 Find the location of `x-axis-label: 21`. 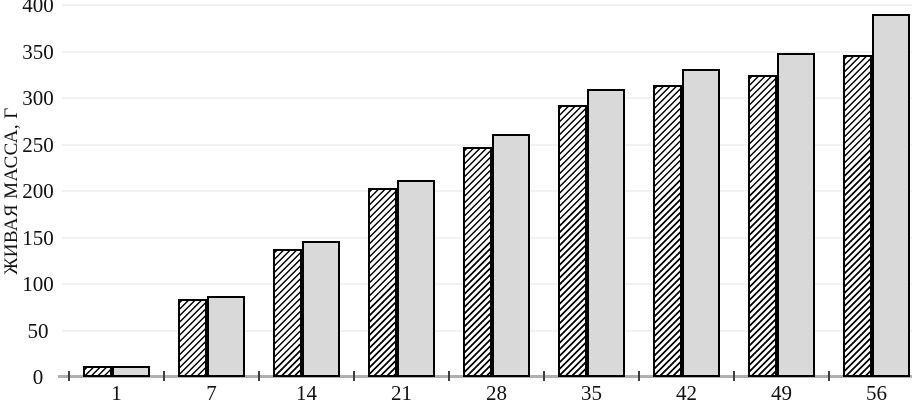

x-axis-label: 21 is located at coordinates (401, 393).